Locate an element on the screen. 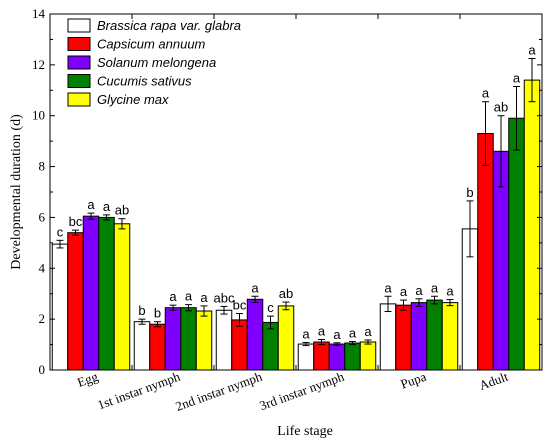 The height and width of the screenshot is (444, 550). y-tick-label: 2 is located at coordinates (42, 318).